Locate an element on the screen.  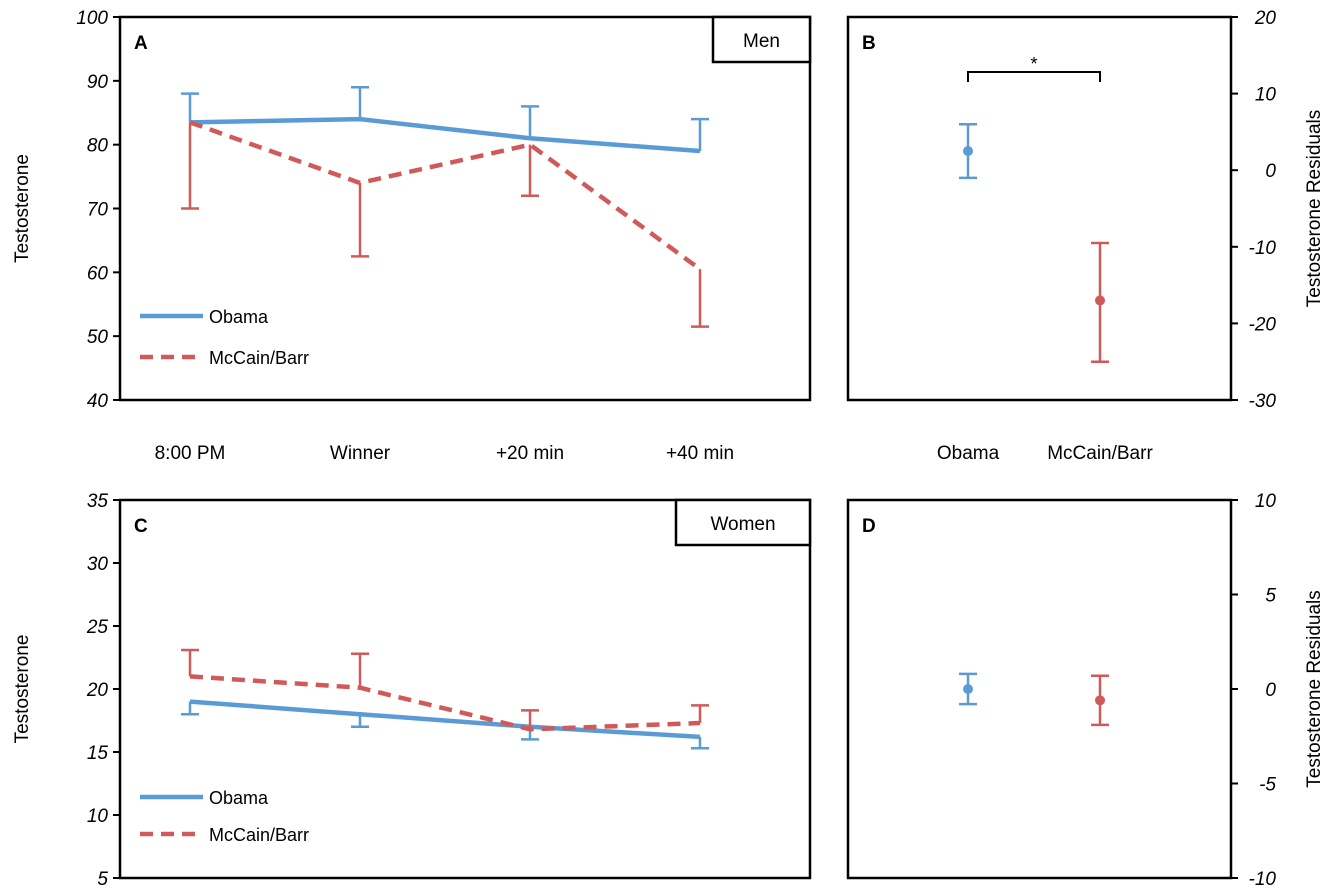
panel-b-ytick-label: 20 is located at coordinates (1265, 18).